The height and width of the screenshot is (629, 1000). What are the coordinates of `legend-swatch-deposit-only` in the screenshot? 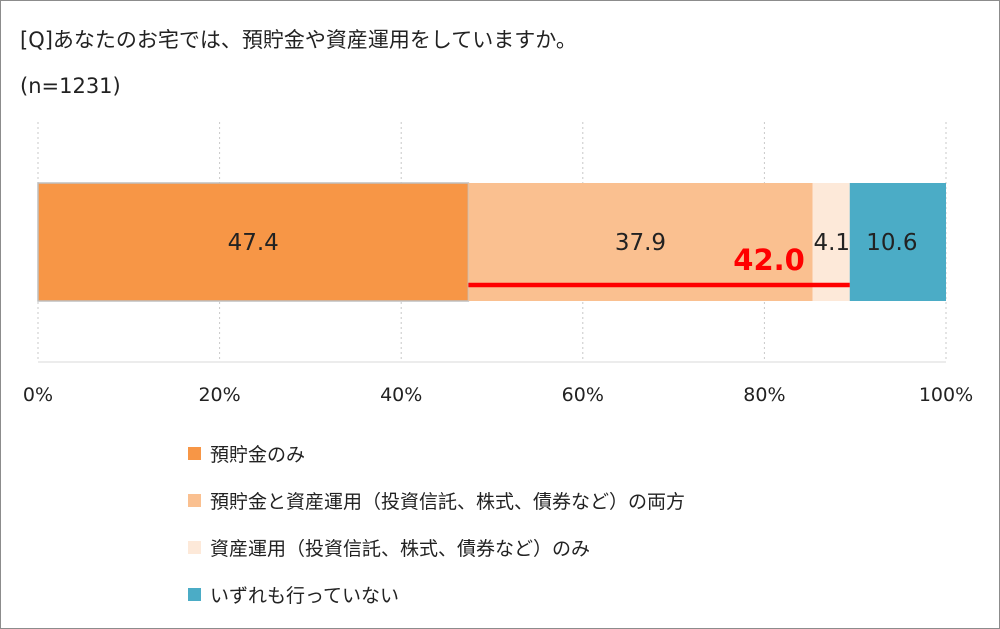 It's located at (194, 453).